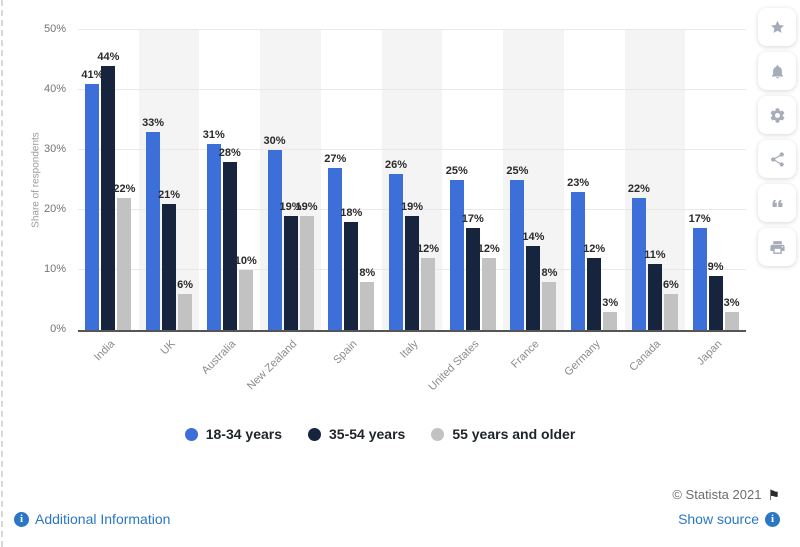 The height and width of the screenshot is (547, 800). What do you see at coordinates (670, 285) in the screenshot?
I see `bar-value-label: 6%` at bounding box center [670, 285].